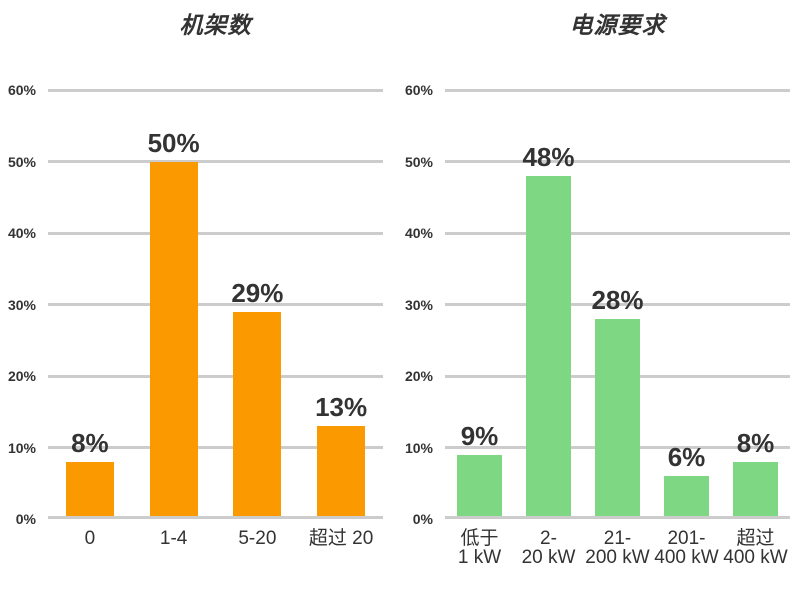  I want to click on x-axis-category-label: 超过 400 kW, so click(755, 548).